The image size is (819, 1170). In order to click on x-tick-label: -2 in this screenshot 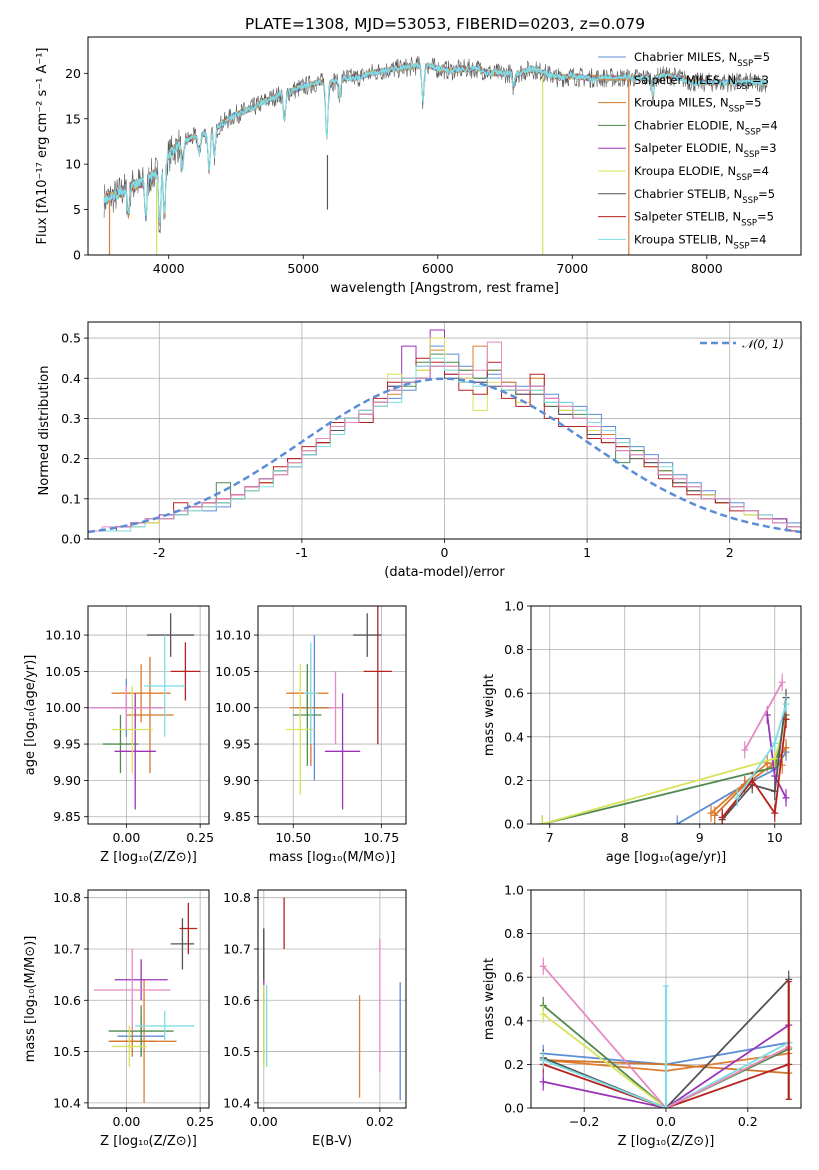, I will do `click(159, 552)`.